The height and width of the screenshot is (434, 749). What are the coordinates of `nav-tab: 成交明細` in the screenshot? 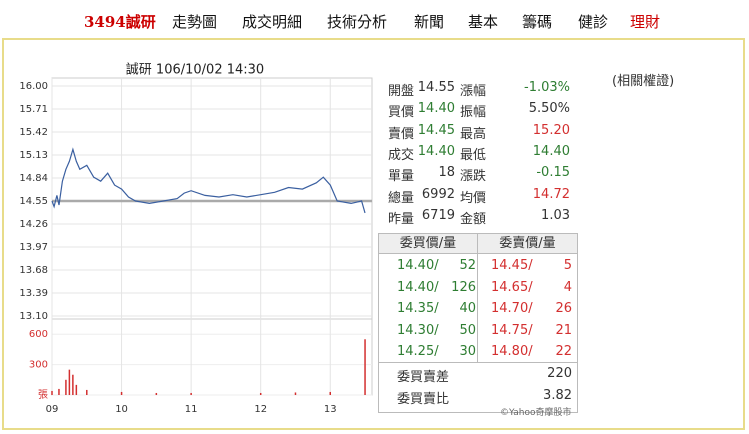 It's located at (272, 22).